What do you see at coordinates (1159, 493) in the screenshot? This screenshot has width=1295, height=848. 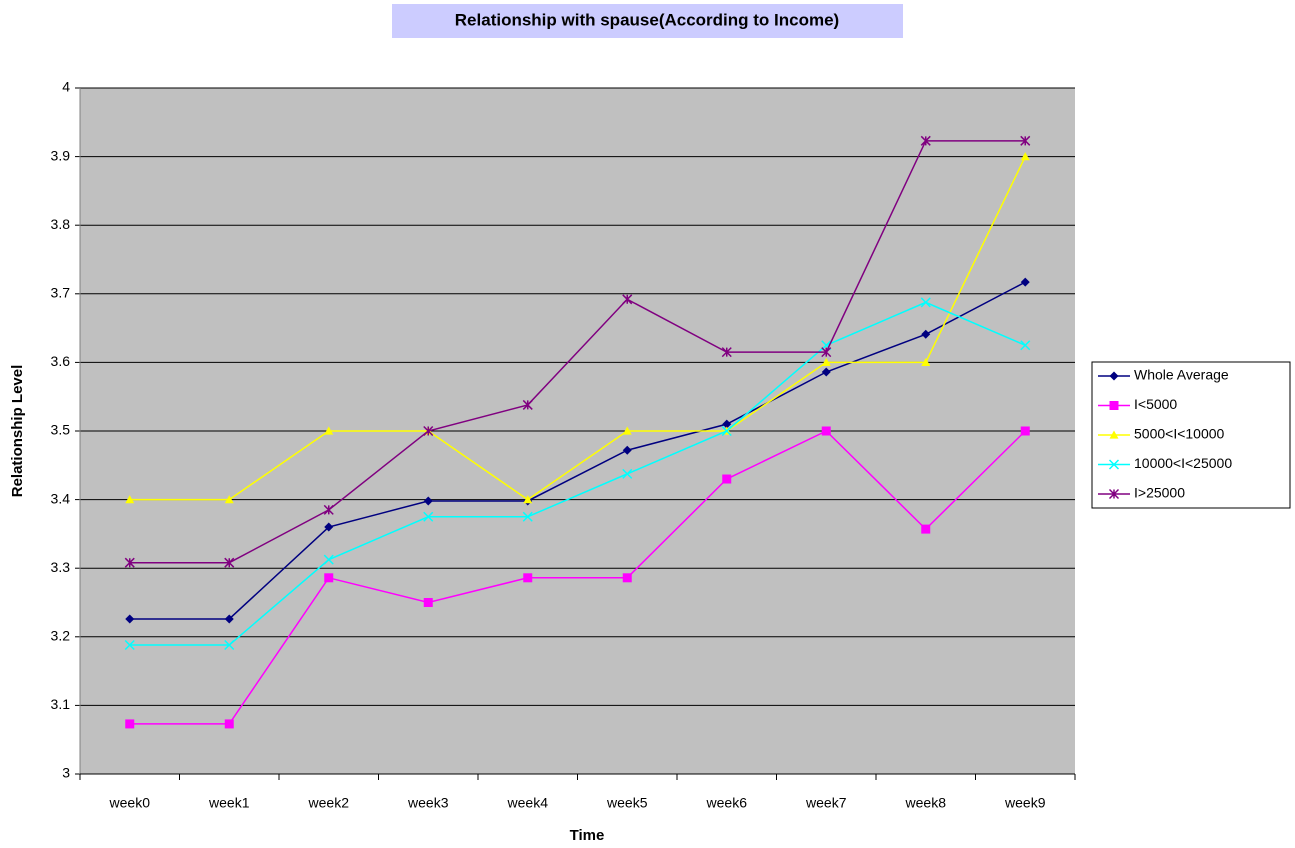 I see `legend-label: I>25000` at bounding box center [1159, 493].